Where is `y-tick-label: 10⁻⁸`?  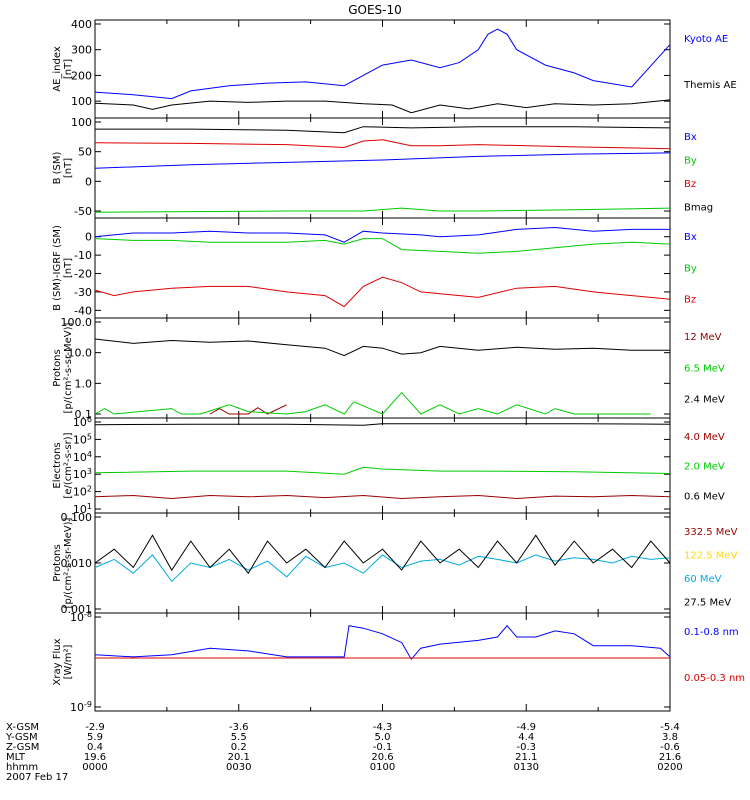 y-tick-label: 10⁻⁸ is located at coordinates (81, 617).